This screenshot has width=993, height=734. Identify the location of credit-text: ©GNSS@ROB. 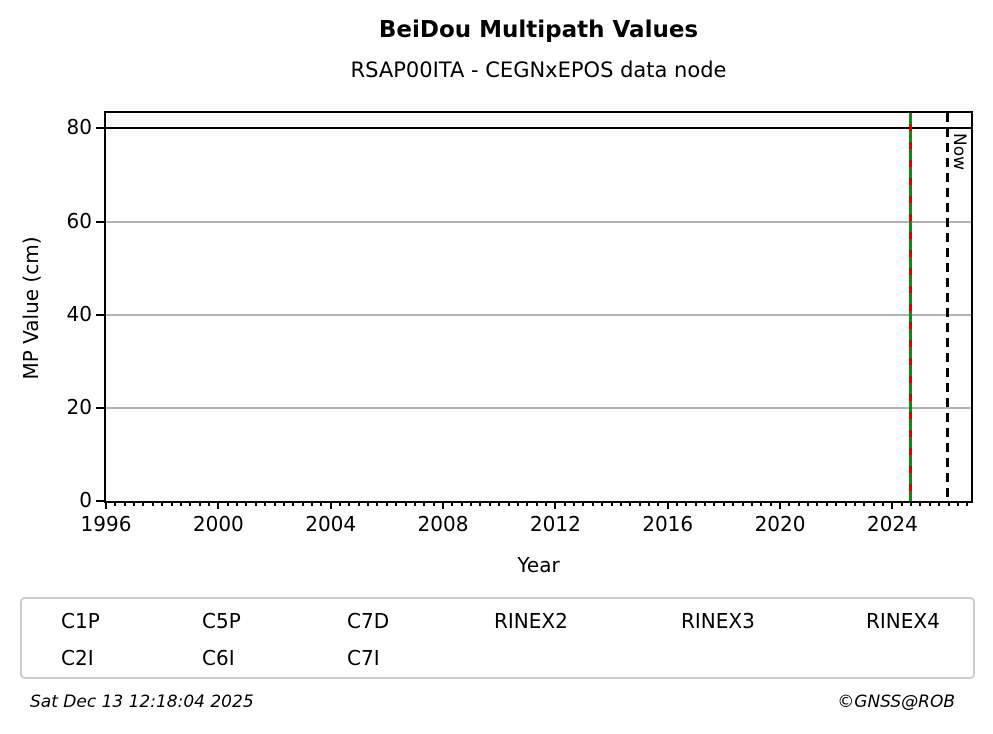
(896, 702).